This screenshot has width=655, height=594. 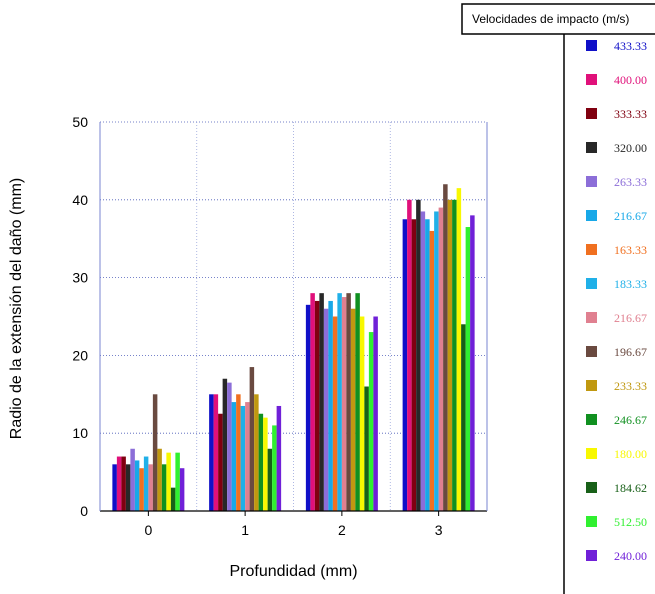 What do you see at coordinates (80, 278) in the screenshot?
I see `y-tick-label: 30` at bounding box center [80, 278].